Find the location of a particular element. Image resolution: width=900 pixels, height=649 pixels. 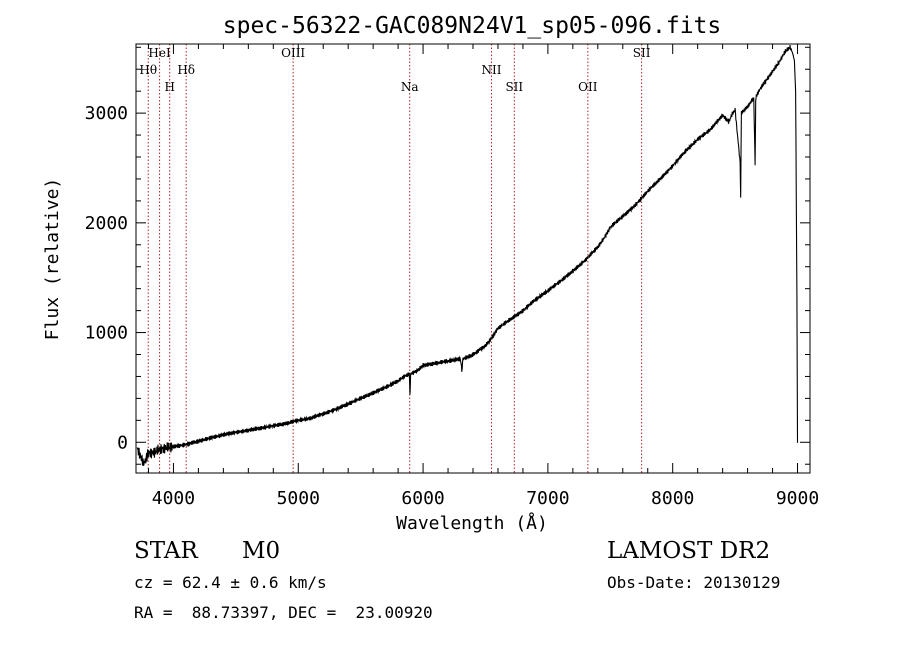

survey-name: LAMOST DR2 is located at coordinates (689, 551).